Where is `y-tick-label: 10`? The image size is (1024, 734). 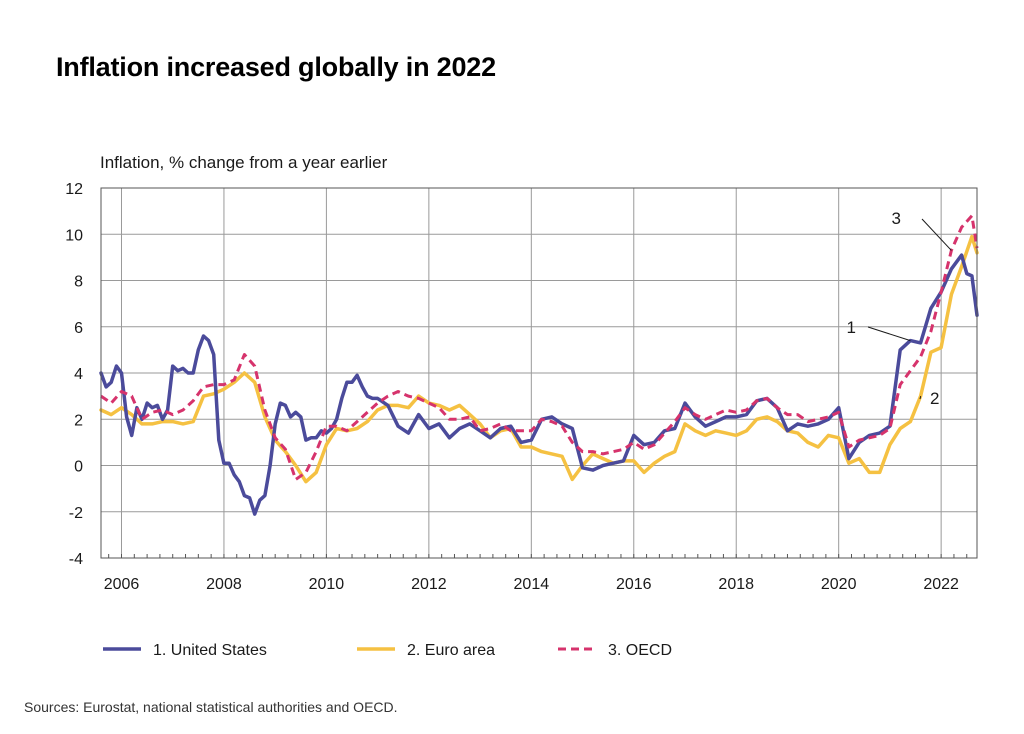 y-tick-label: 10 is located at coordinates (74, 235).